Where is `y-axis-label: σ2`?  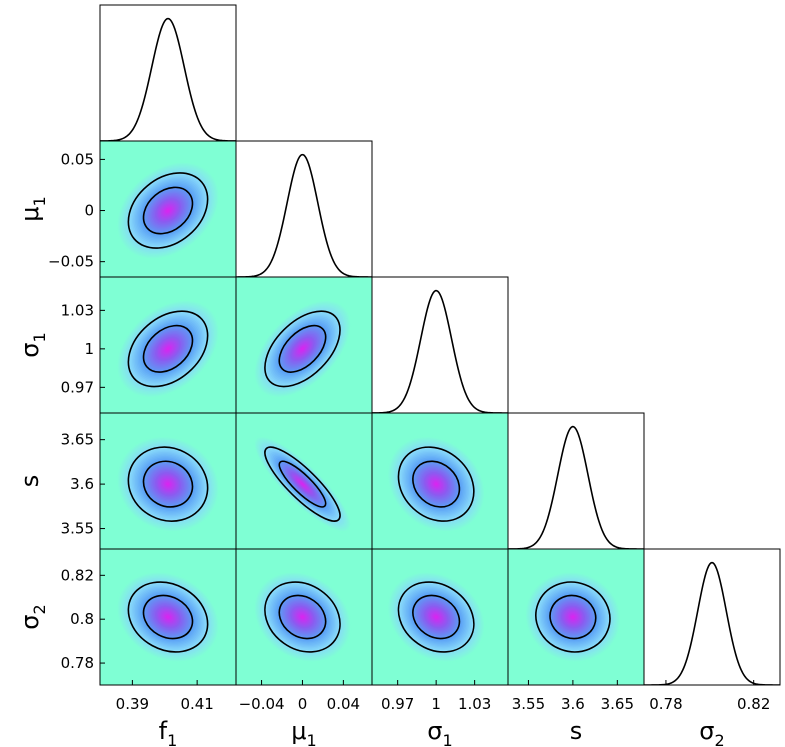
y-axis-label: σ2 is located at coordinates (32, 616).